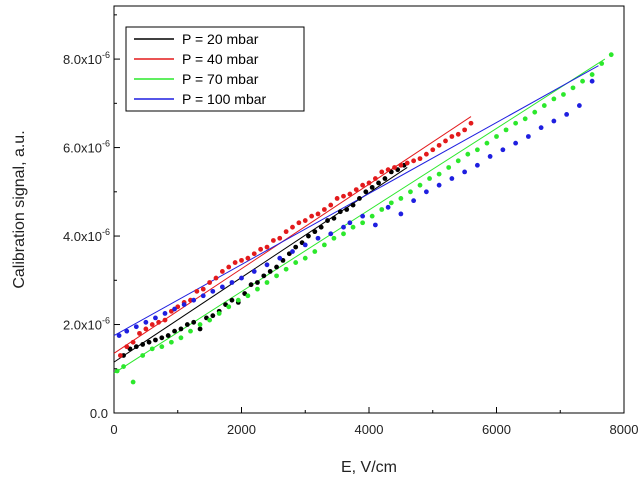 The image size is (642, 483). What do you see at coordinates (369, 467) in the screenshot?
I see `x-axis-title: E, V/cm` at bounding box center [369, 467].